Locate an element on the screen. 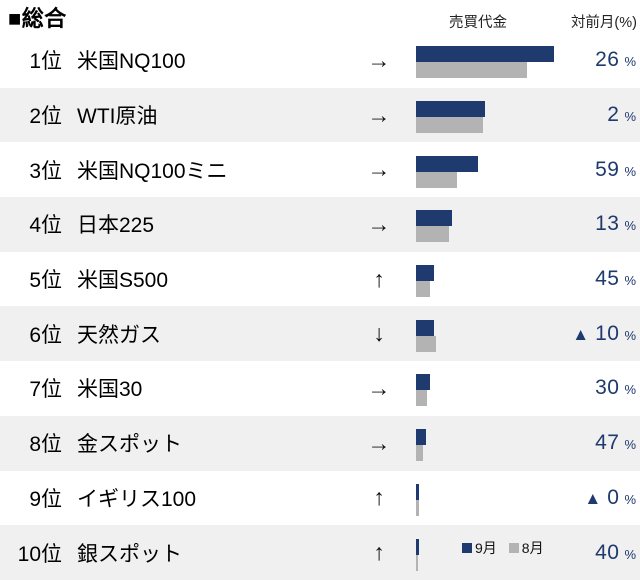 The width and height of the screenshot is (640, 580). ranking-row: 2位 WTI原油 → ▲ 2 % is located at coordinates (320, 115).